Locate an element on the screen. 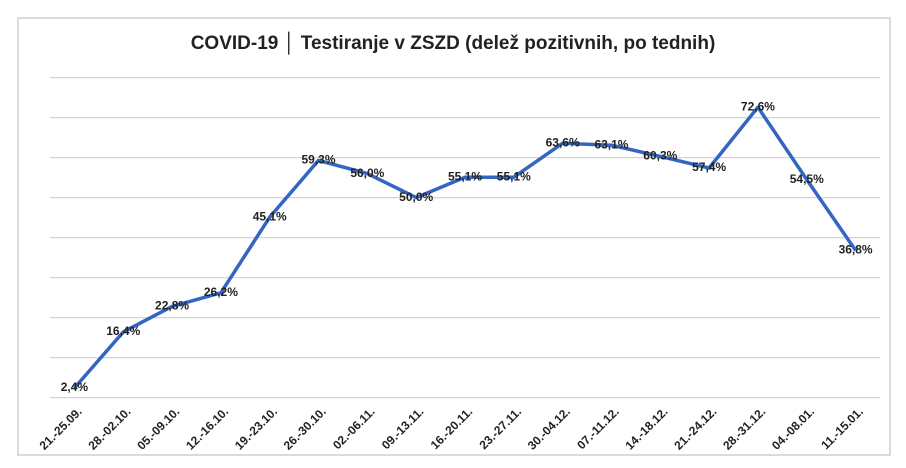 This screenshot has height=468, width=906. data-label: 59,3% is located at coordinates (319, 160).